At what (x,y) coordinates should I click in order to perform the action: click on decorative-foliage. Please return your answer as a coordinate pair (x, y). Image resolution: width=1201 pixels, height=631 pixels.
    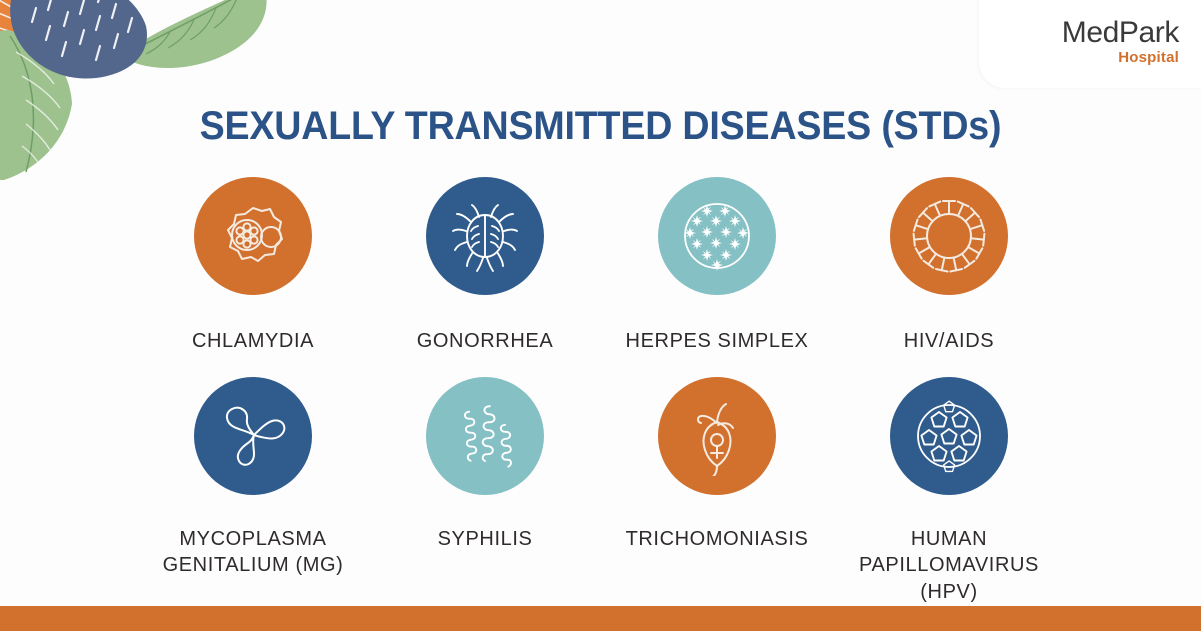
    Looking at the image, I should click on (133, 90).